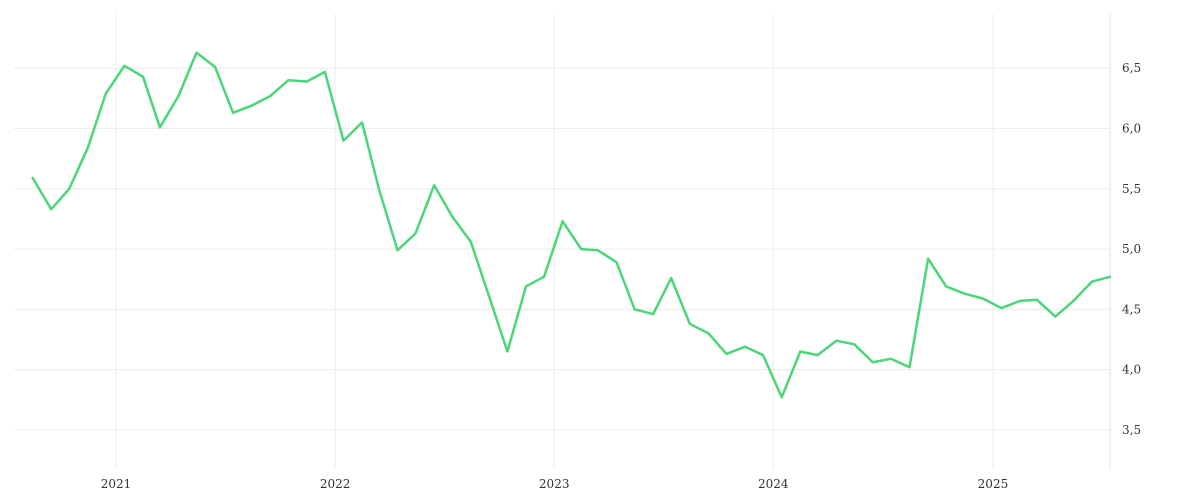 The image size is (1200, 500). What do you see at coordinates (116, 484) in the screenshot?
I see `x-tick-label: 2021` at bounding box center [116, 484].